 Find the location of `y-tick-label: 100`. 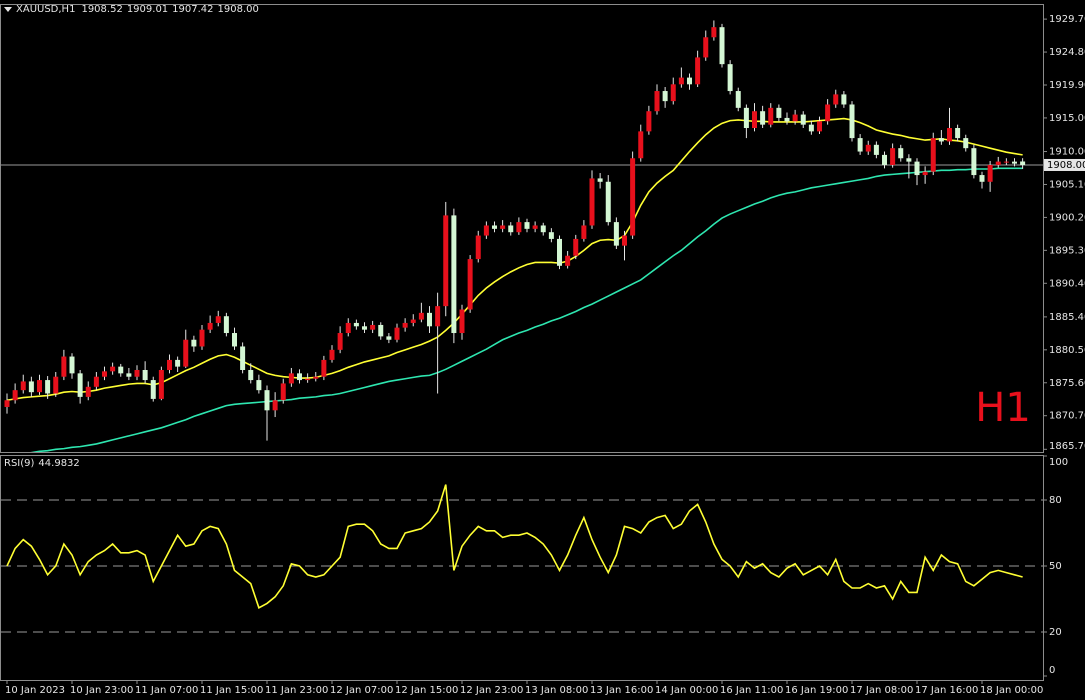

y-tick-label: 100 is located at coordinates (1058, 462).